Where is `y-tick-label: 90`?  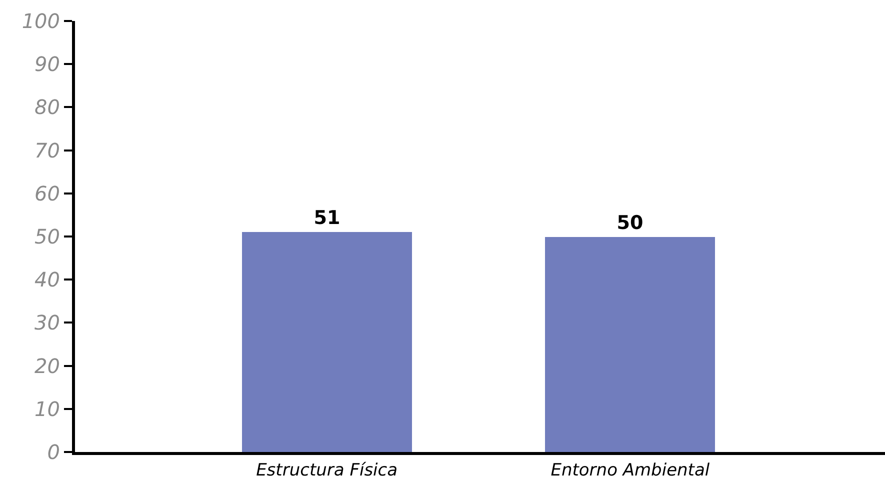
y-tick-label: 90 is located at coordinates (47, 64).